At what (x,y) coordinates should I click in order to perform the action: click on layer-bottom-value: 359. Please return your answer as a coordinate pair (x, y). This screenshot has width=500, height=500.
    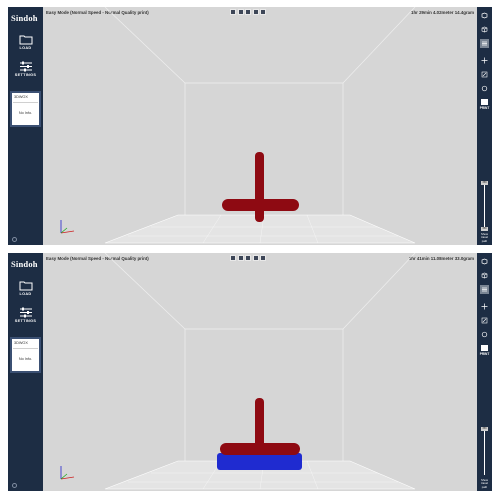
    Looking at the image, I should click on (484, 229).